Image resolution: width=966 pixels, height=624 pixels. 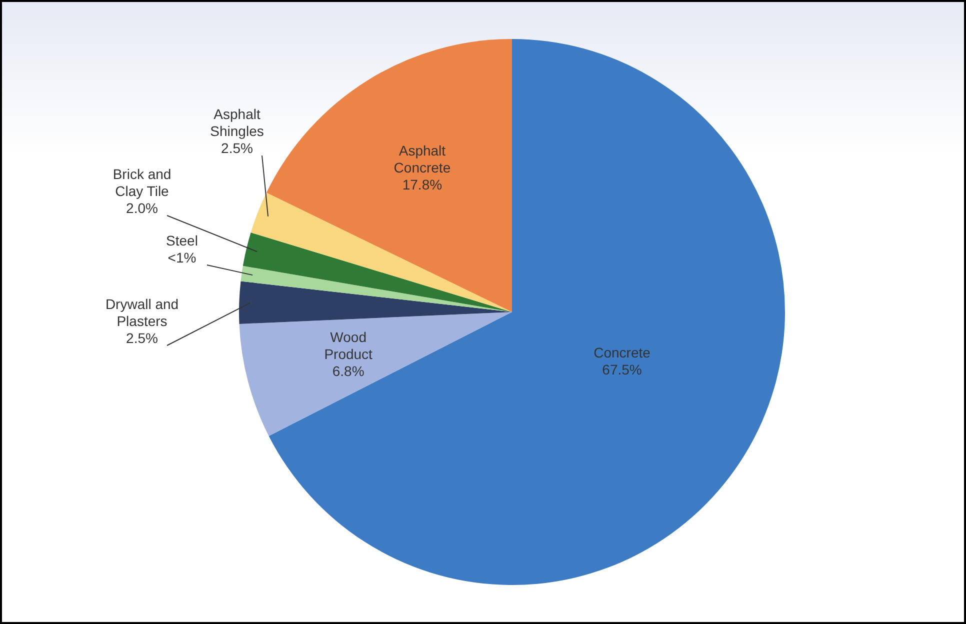 I want to click on data-label: 2.0%, so click(x=142, y=208).